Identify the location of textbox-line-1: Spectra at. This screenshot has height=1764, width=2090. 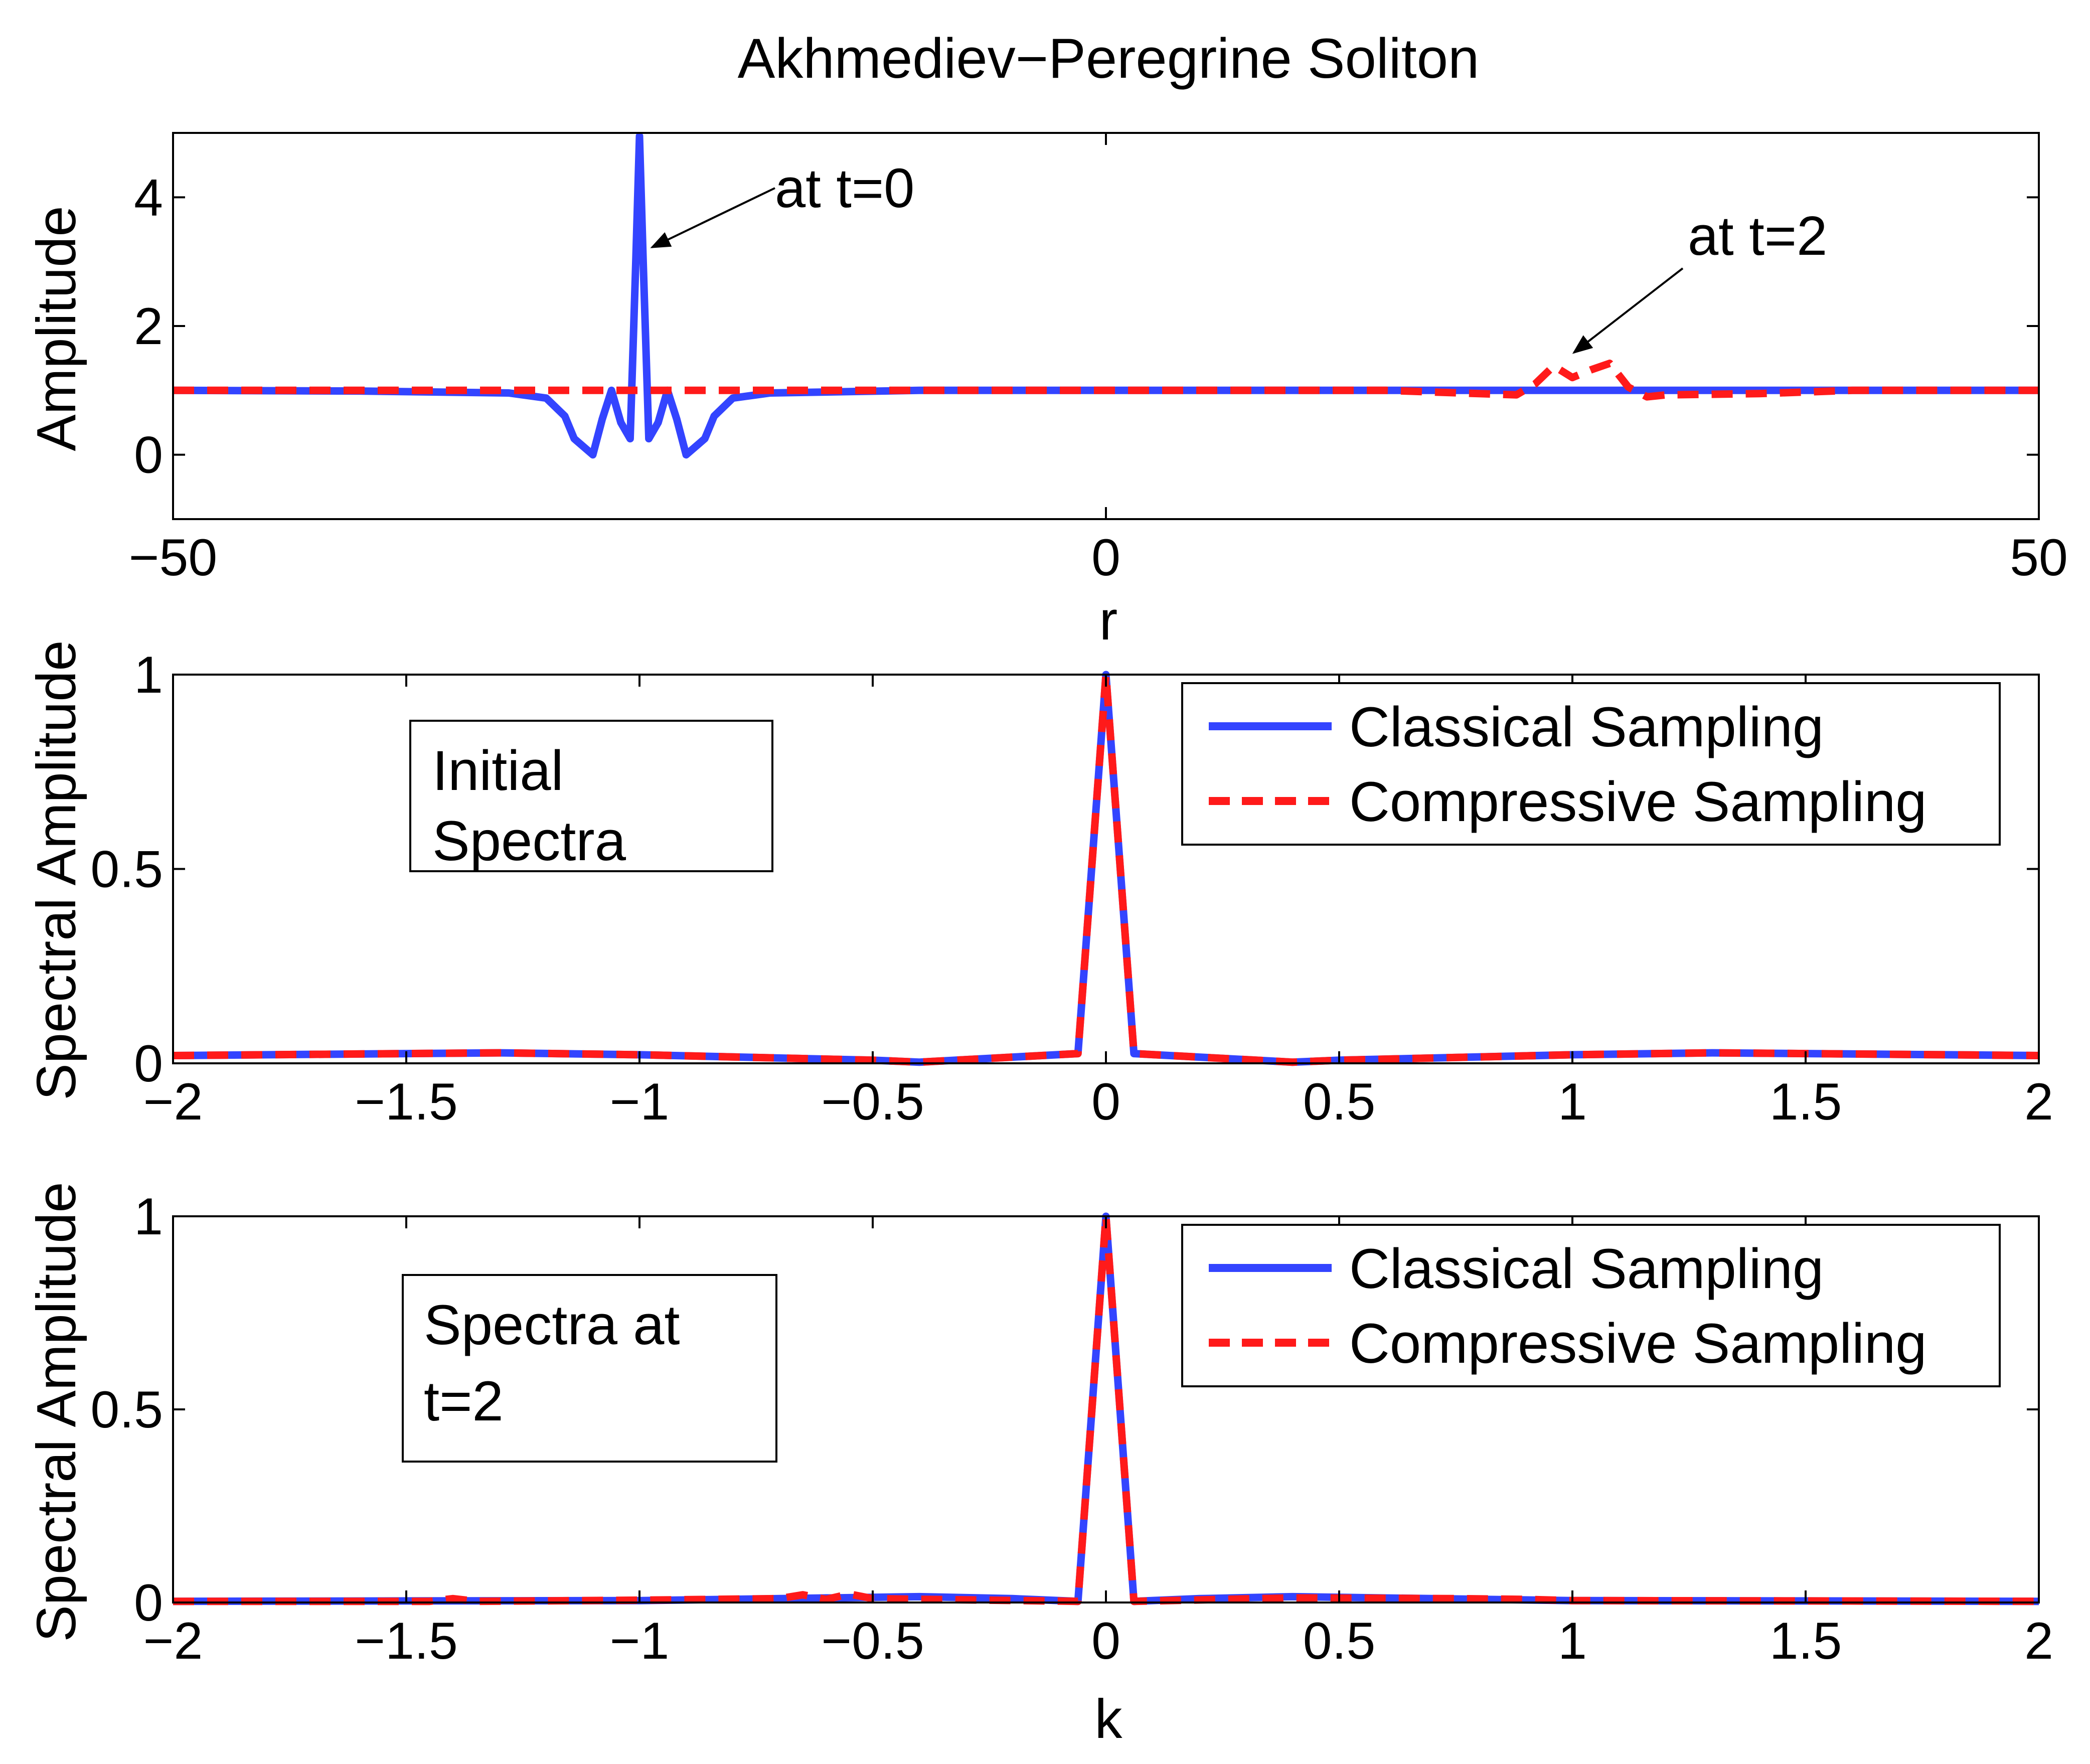
(552, 1325).